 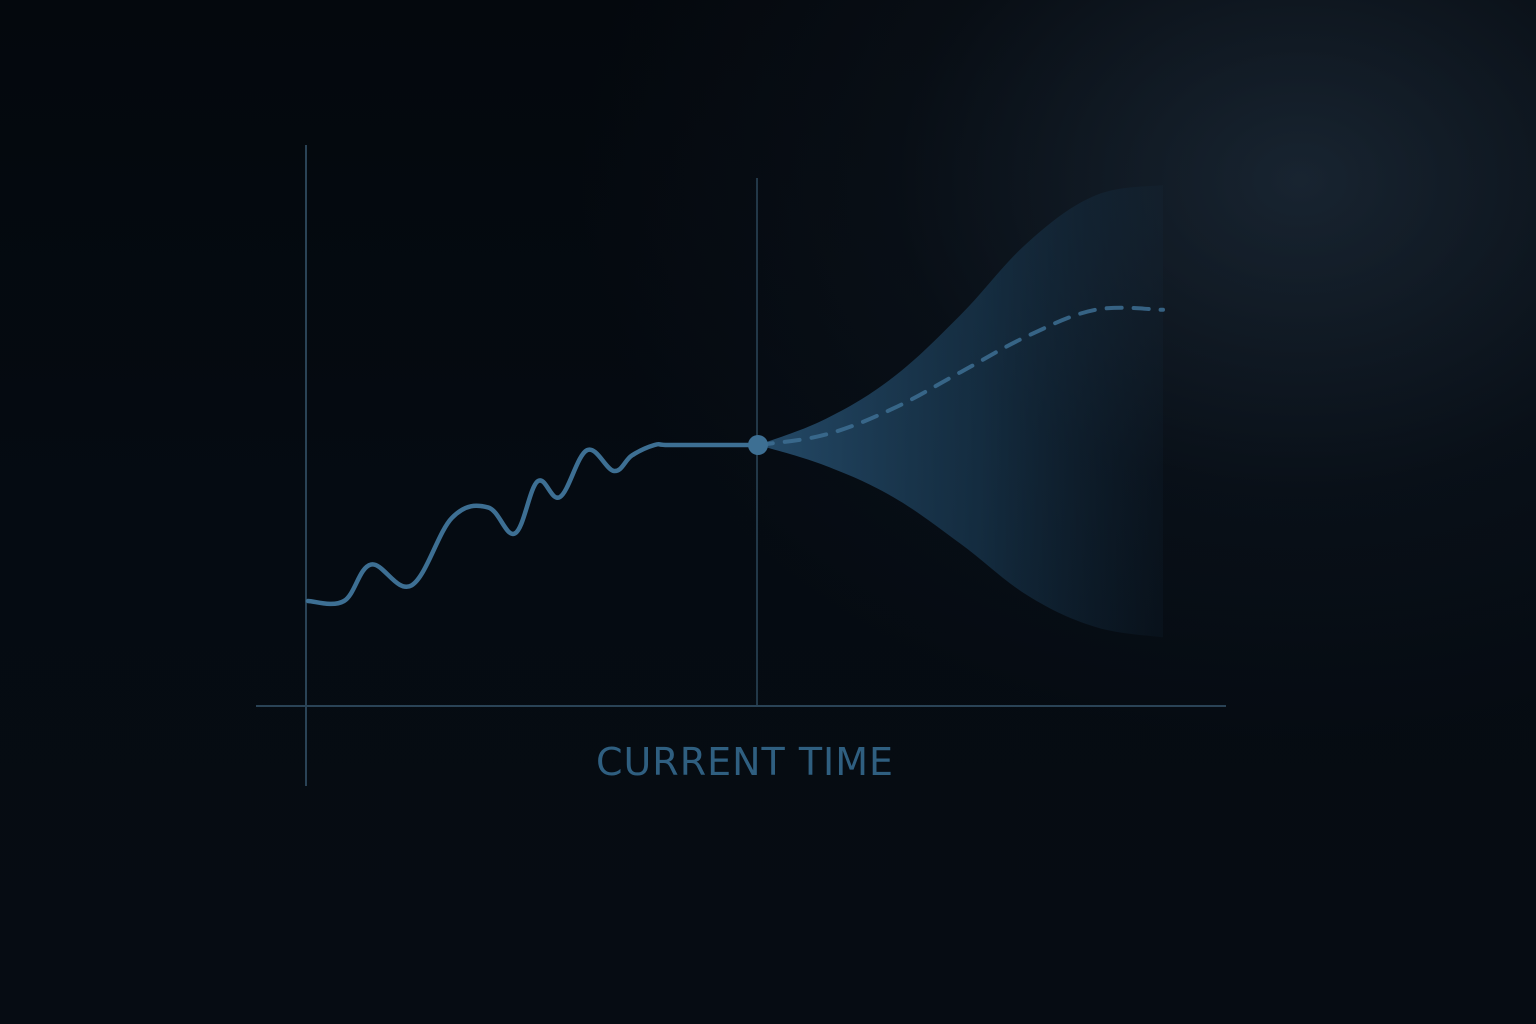 What do you see at coordinates (758, 445) in the screenshot?
I see `current-time-marker` at bounding box center [758, 445].